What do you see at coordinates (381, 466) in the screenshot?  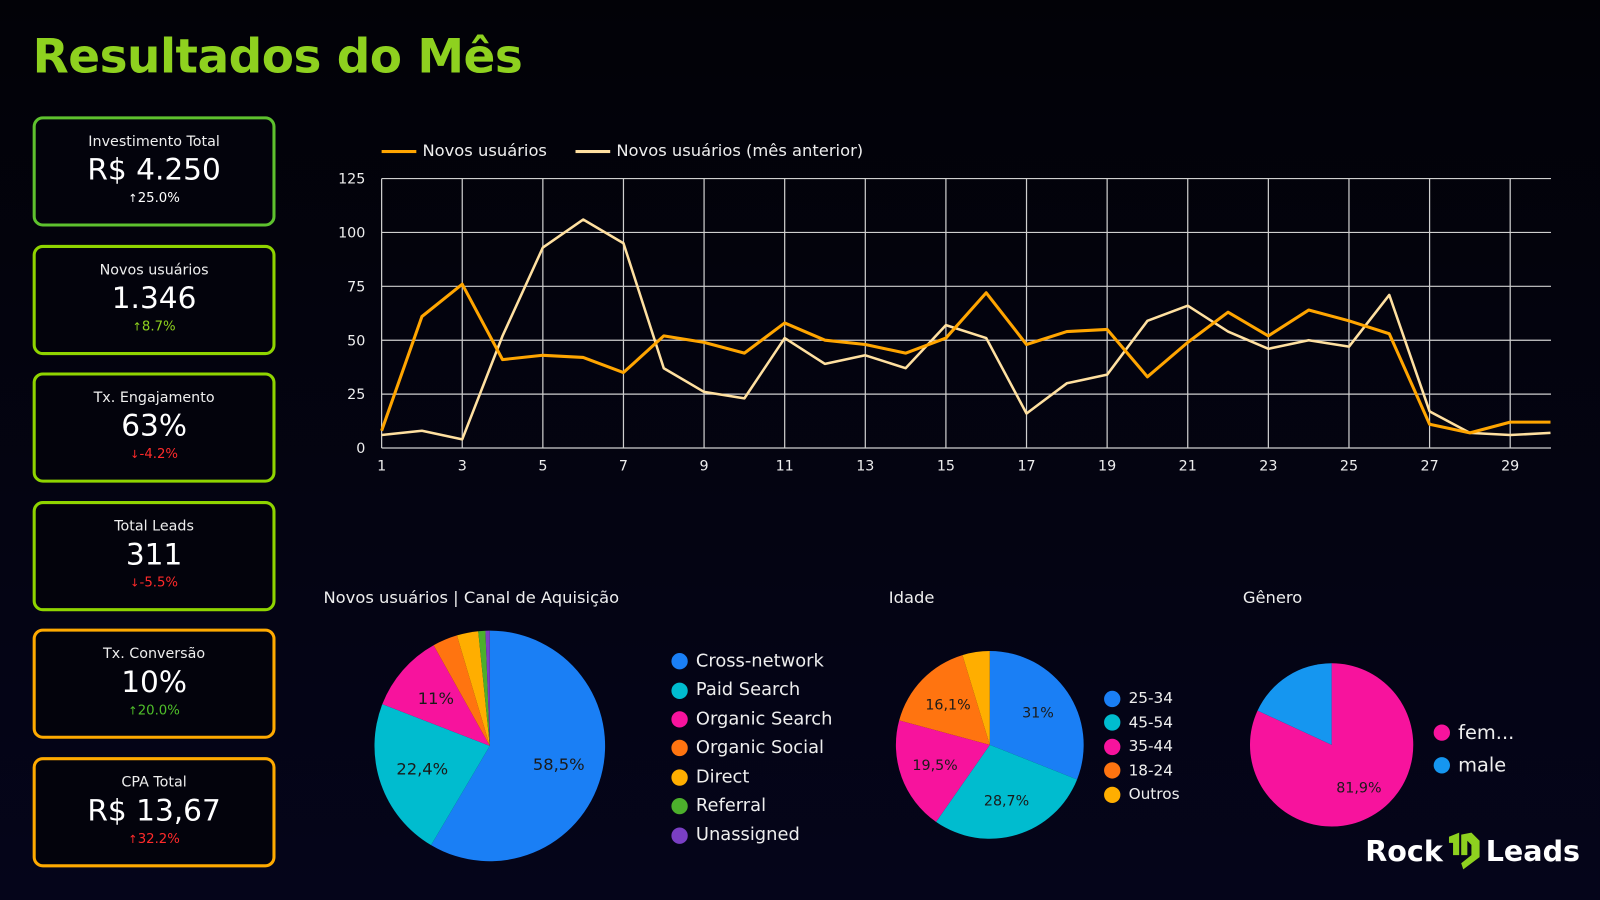 I see `x-tick-label: 1` at bounding box center [381, 466].